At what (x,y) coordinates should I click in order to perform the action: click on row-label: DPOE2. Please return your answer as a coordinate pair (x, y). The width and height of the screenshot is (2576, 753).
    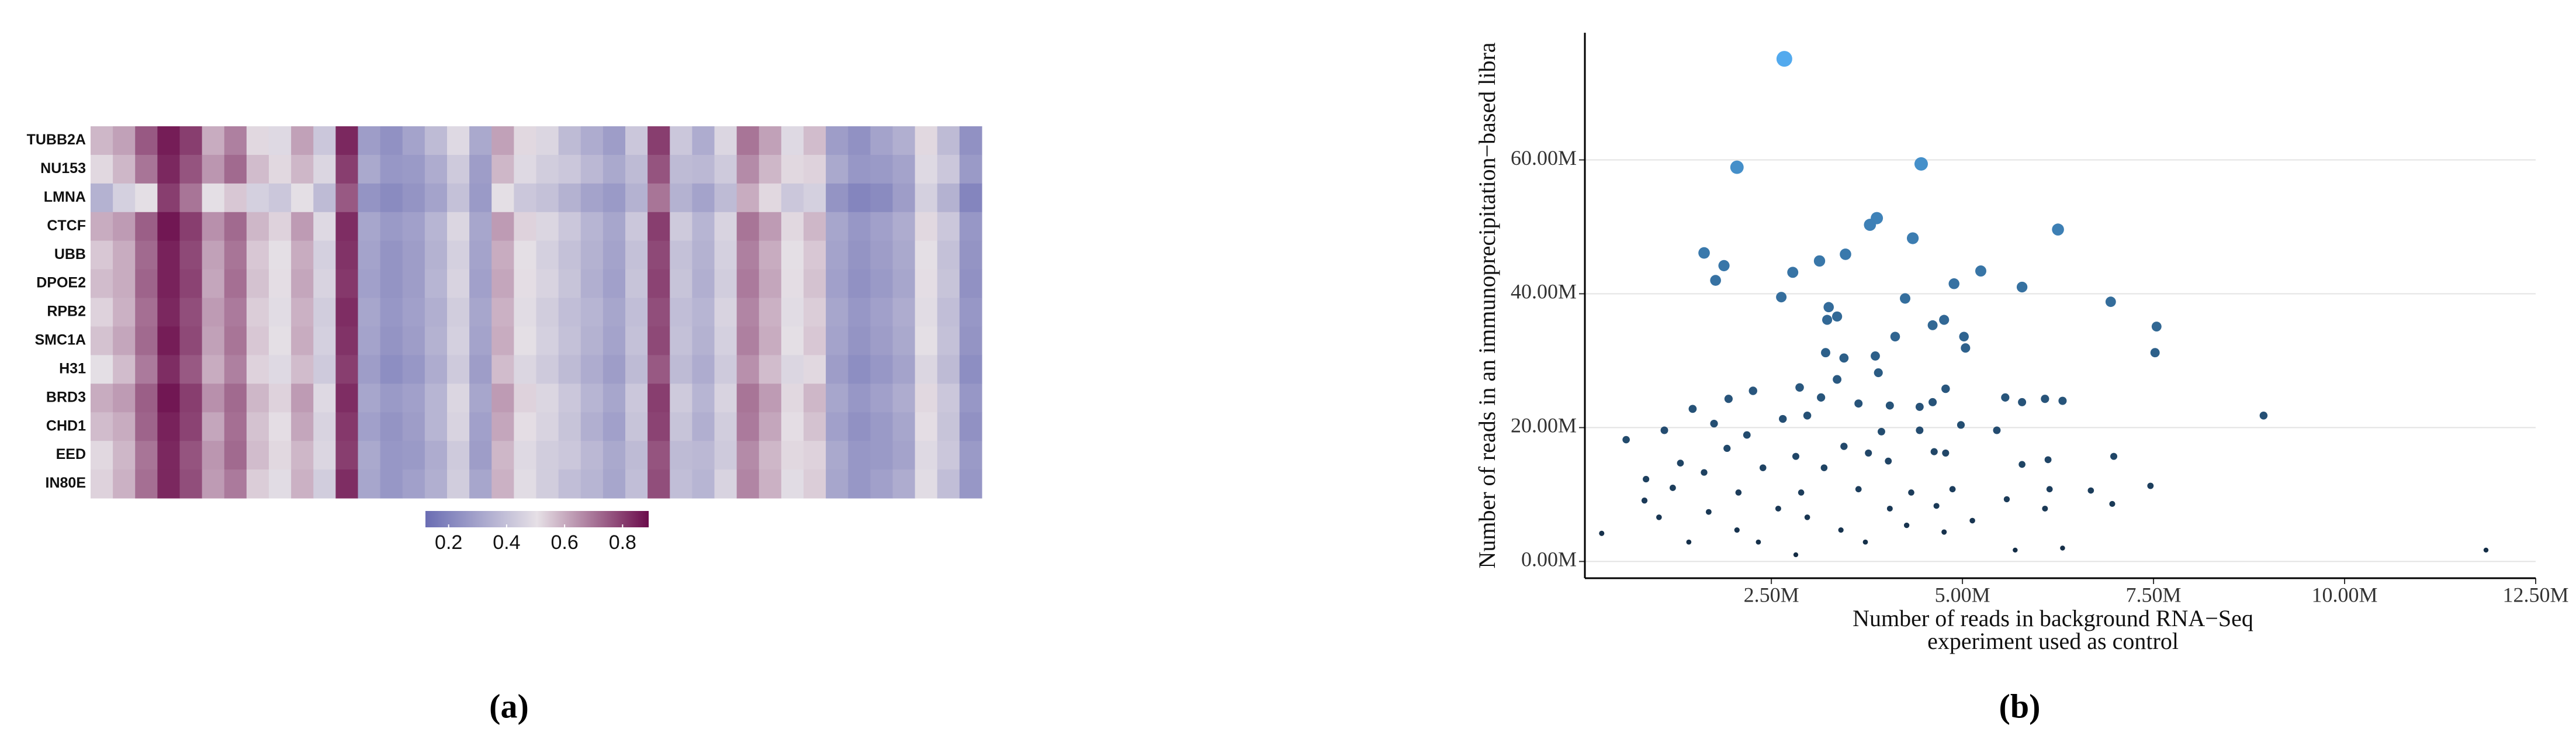
    Looking at the image, I should click on (61, 283).